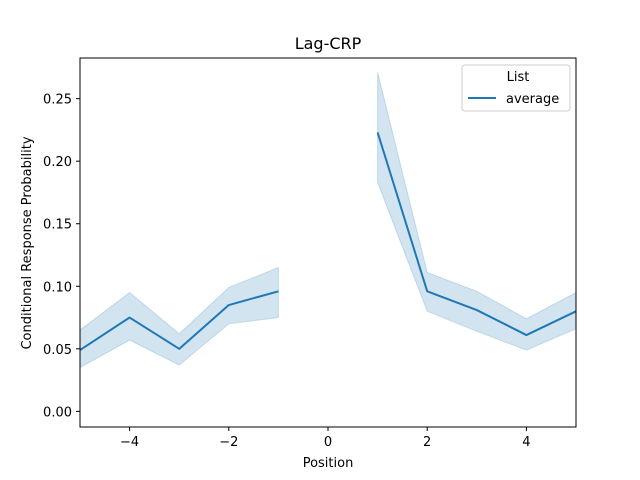 The width and height of the screenshot is (640, 480). I want to click on legend: List average, so click(516, 88).